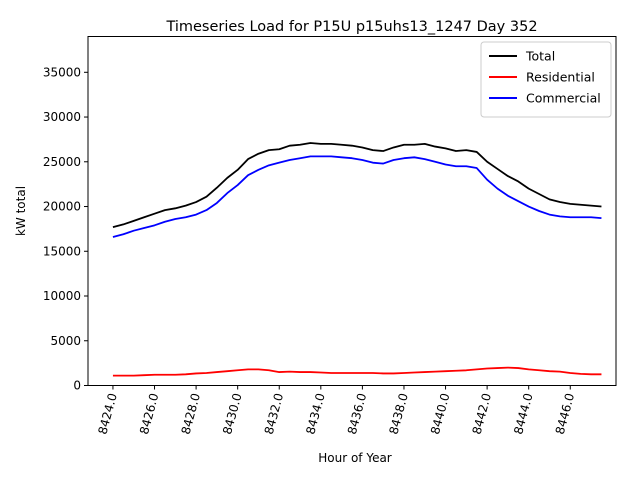  What do you see at coordinates (77, 386) in the screenshot?
I see `y-tick-label: 0` at bounding box center [77, 386].